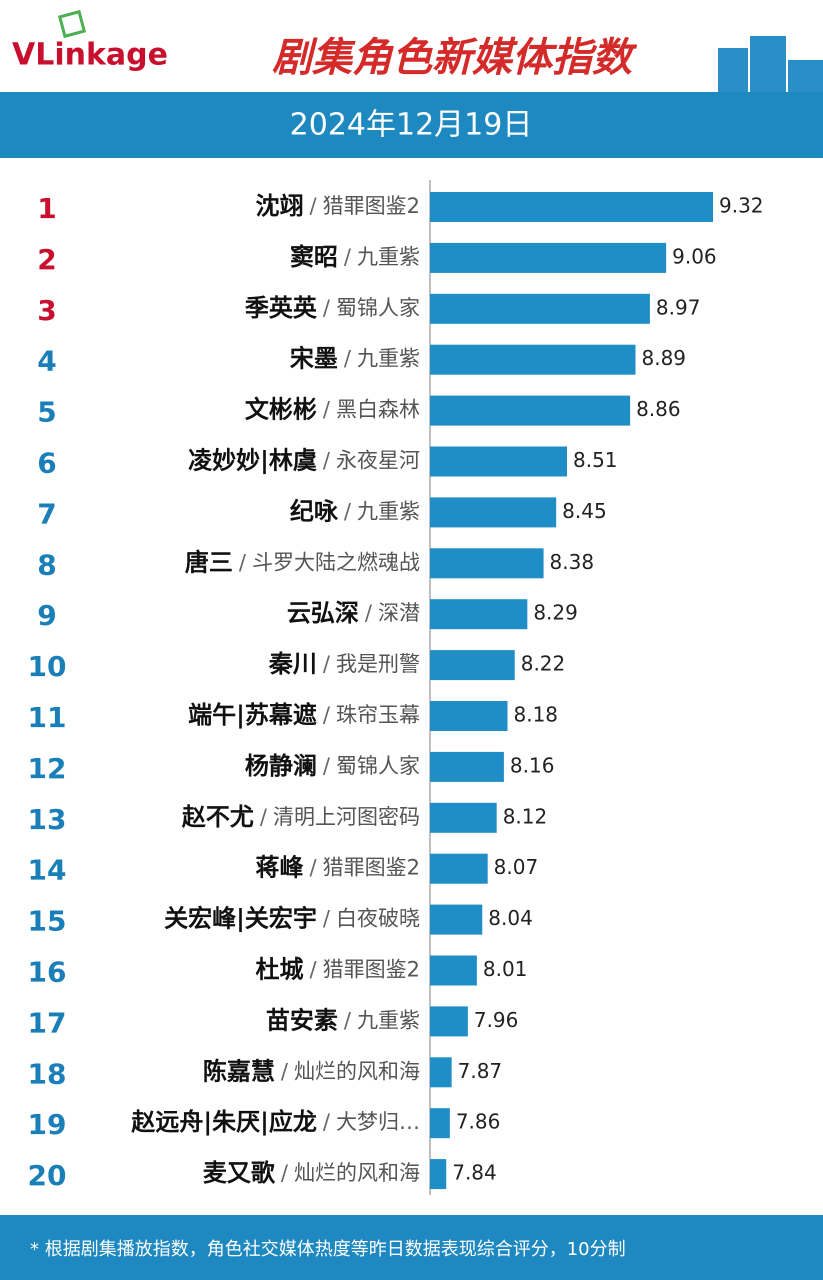 The image size is (823, 1280). I want to click on rank: 14, so click(47, 870).